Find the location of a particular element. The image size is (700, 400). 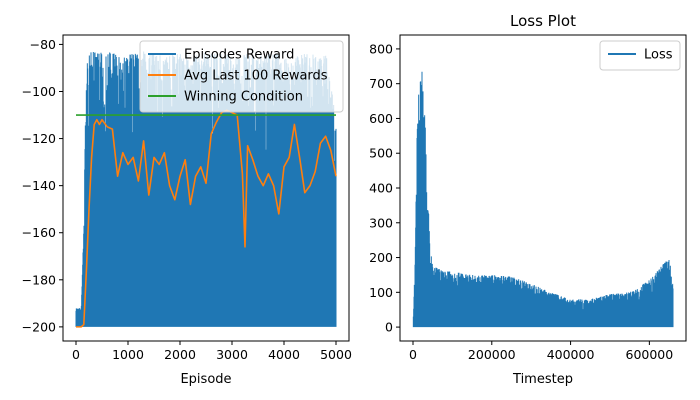

legend-label: Winning Condition is located at coordinates (243, 97).